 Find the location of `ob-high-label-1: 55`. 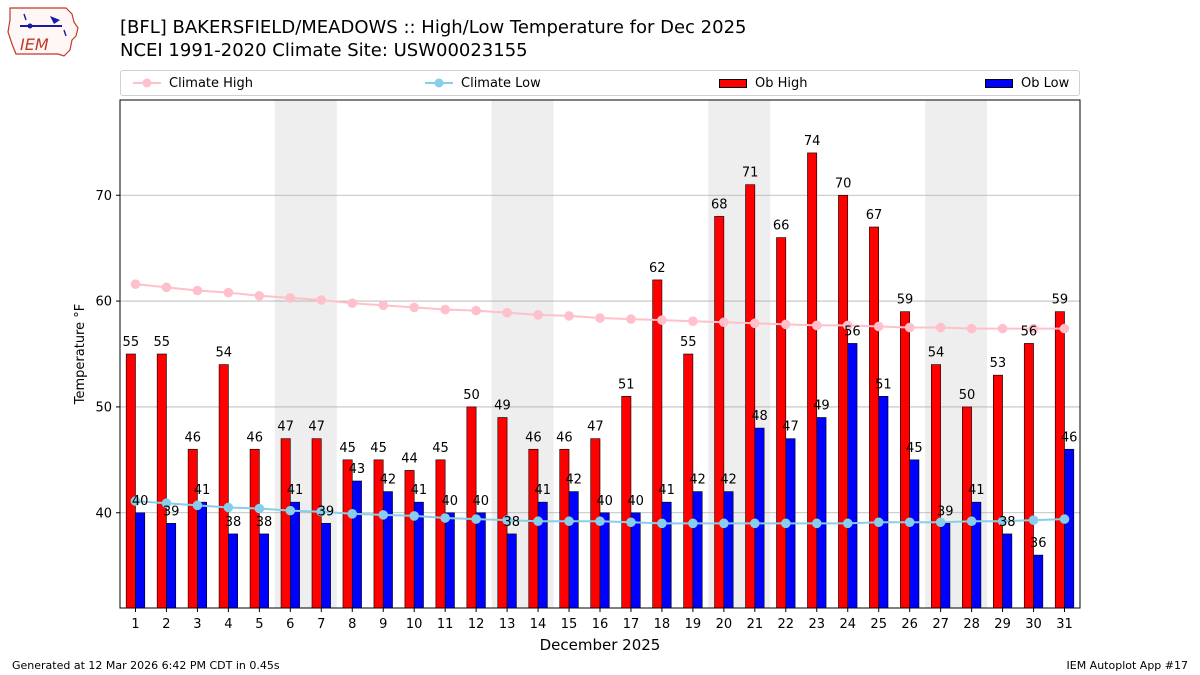

ob-high-label-1: 55 is located at coordinates (131, 342).